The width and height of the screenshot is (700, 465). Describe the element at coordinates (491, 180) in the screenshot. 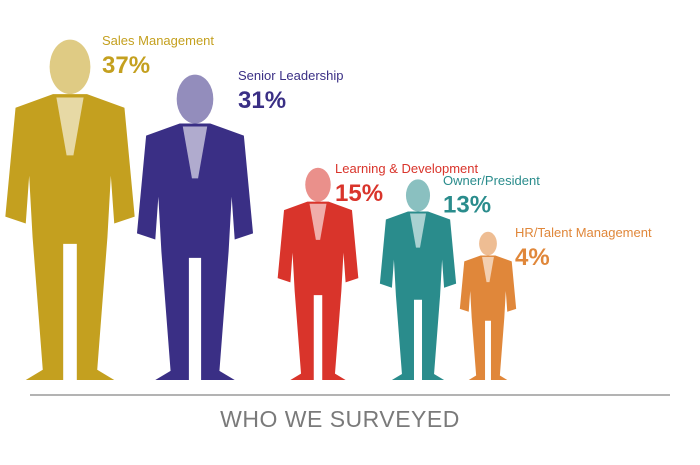

I see `category-label: Owner/President` at that location.